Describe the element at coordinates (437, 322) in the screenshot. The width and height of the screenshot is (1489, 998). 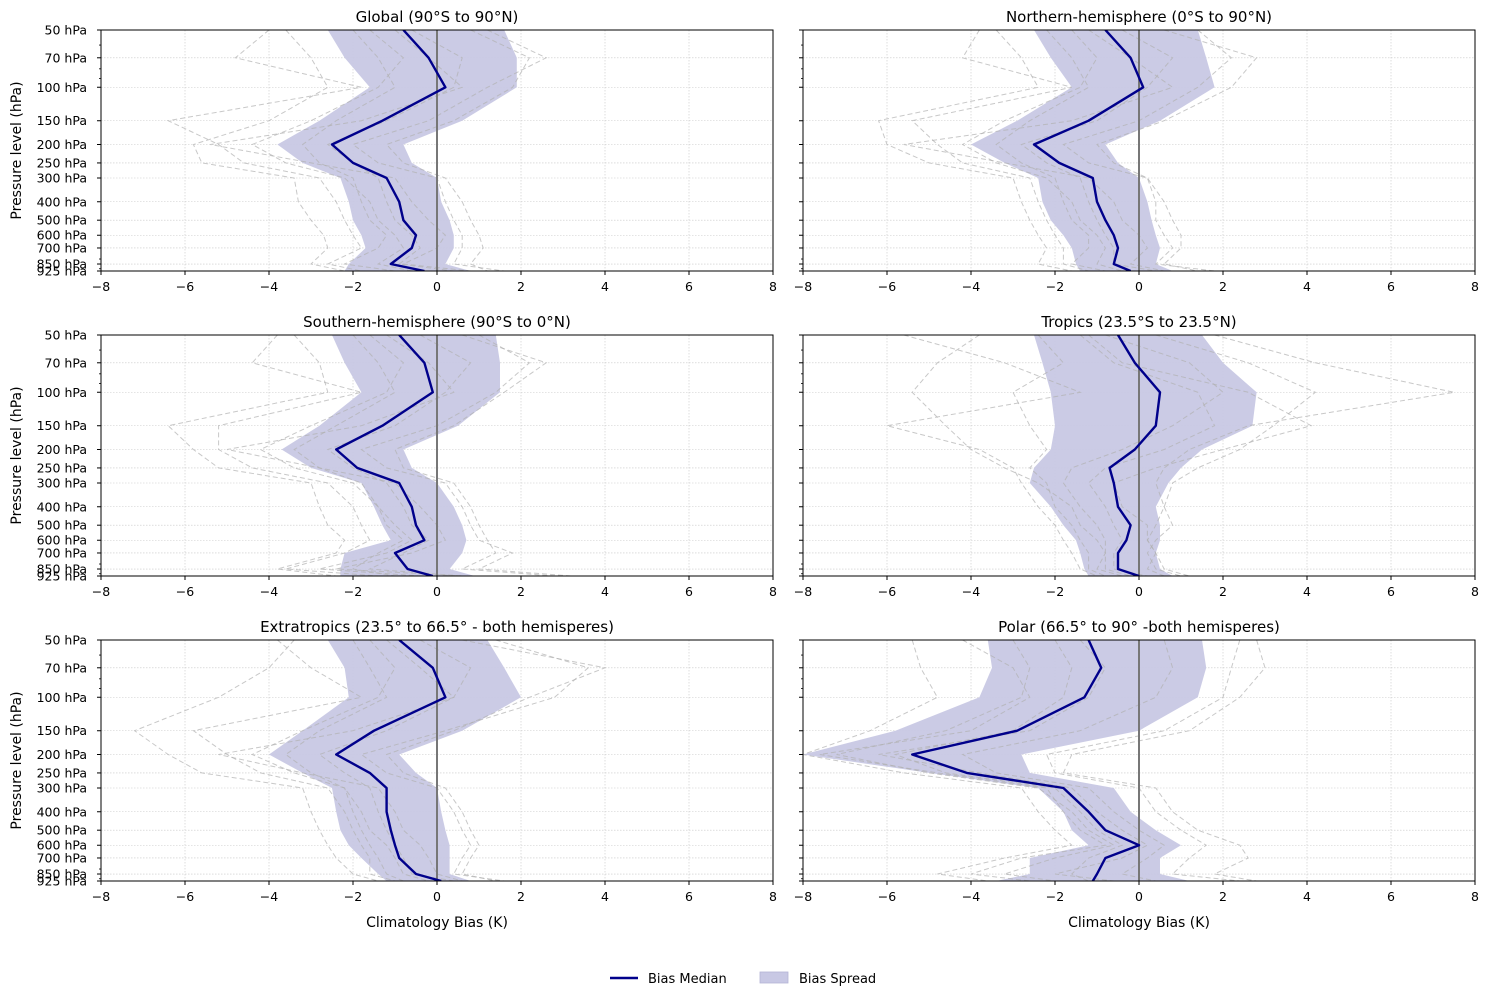
I see `panel-title: Southern-hemisphere (90°S to 0°N)` at that location.